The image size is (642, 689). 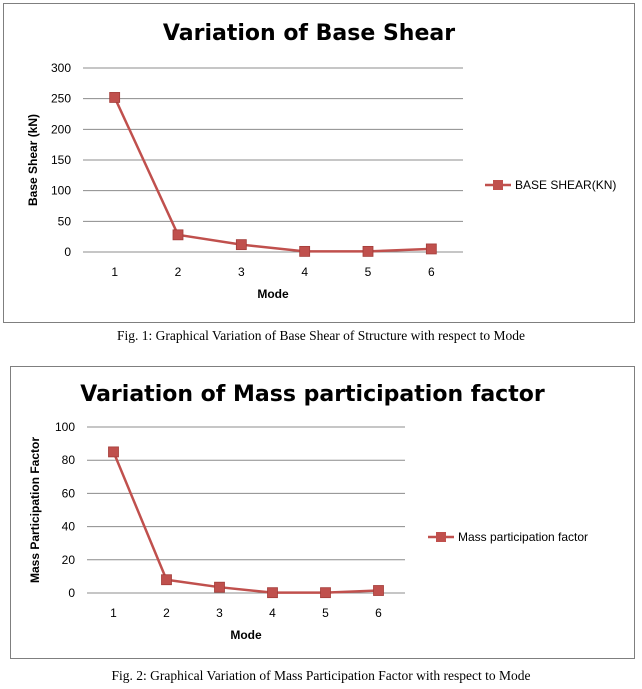 I want to click on y-tick-label: 250, so click(x=61, y=99).